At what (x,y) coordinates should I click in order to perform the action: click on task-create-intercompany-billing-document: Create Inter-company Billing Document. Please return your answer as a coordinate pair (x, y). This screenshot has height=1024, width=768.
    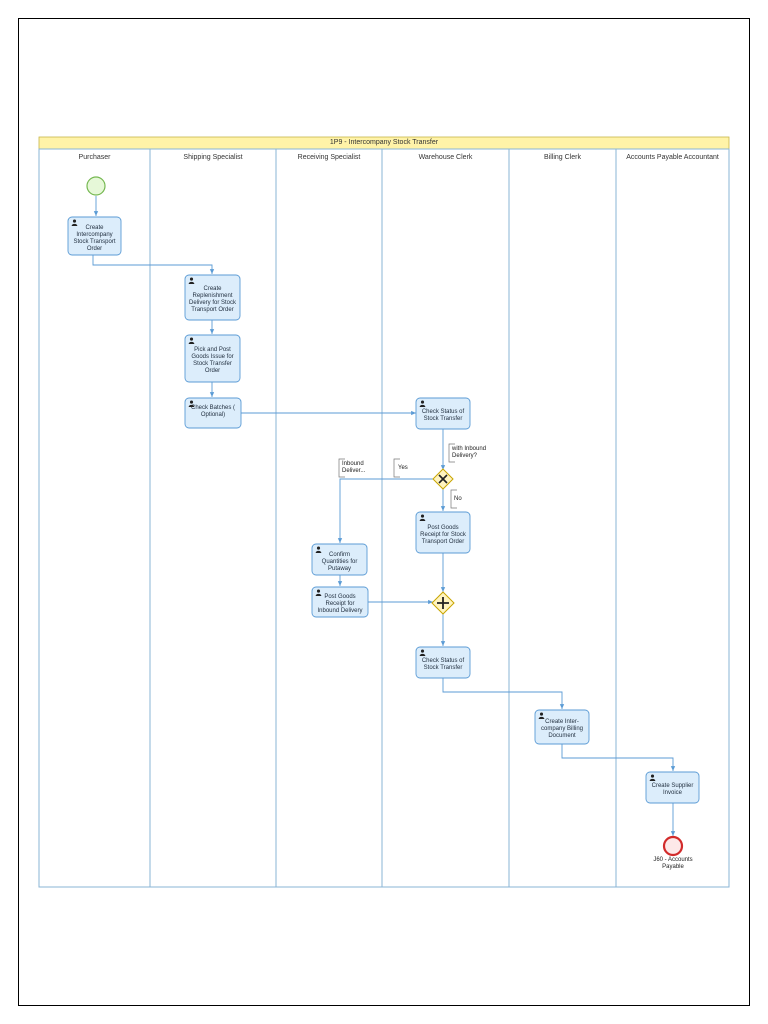
    Looking at the image, I should click on (562, 727).